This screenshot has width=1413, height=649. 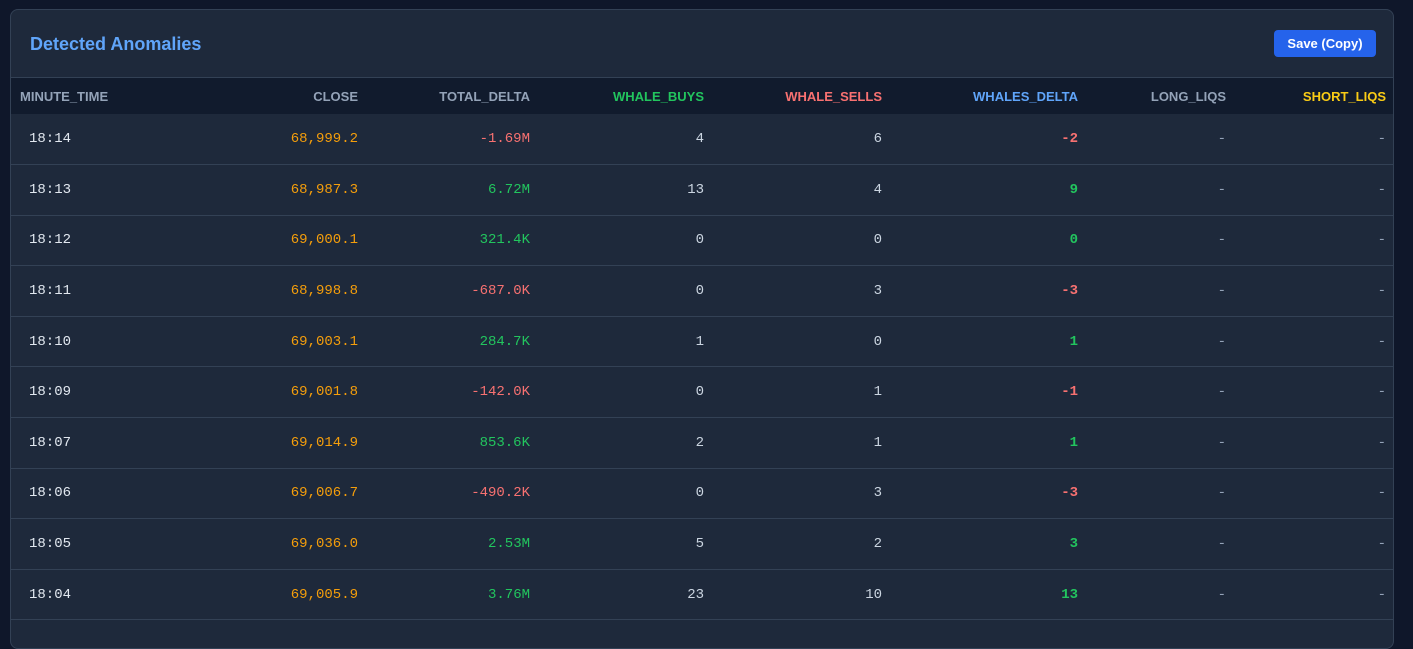 I want to click on cell-minute-time: 18:11, so click(x=50, y=291).